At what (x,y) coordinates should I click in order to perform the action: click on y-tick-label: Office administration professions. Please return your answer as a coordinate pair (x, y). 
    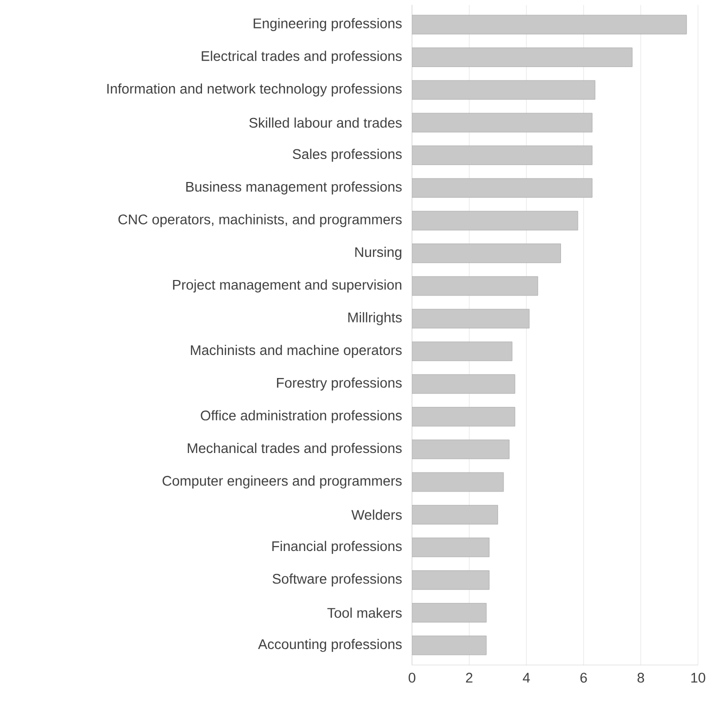
    Looking at the image, I should click on (301, 417).